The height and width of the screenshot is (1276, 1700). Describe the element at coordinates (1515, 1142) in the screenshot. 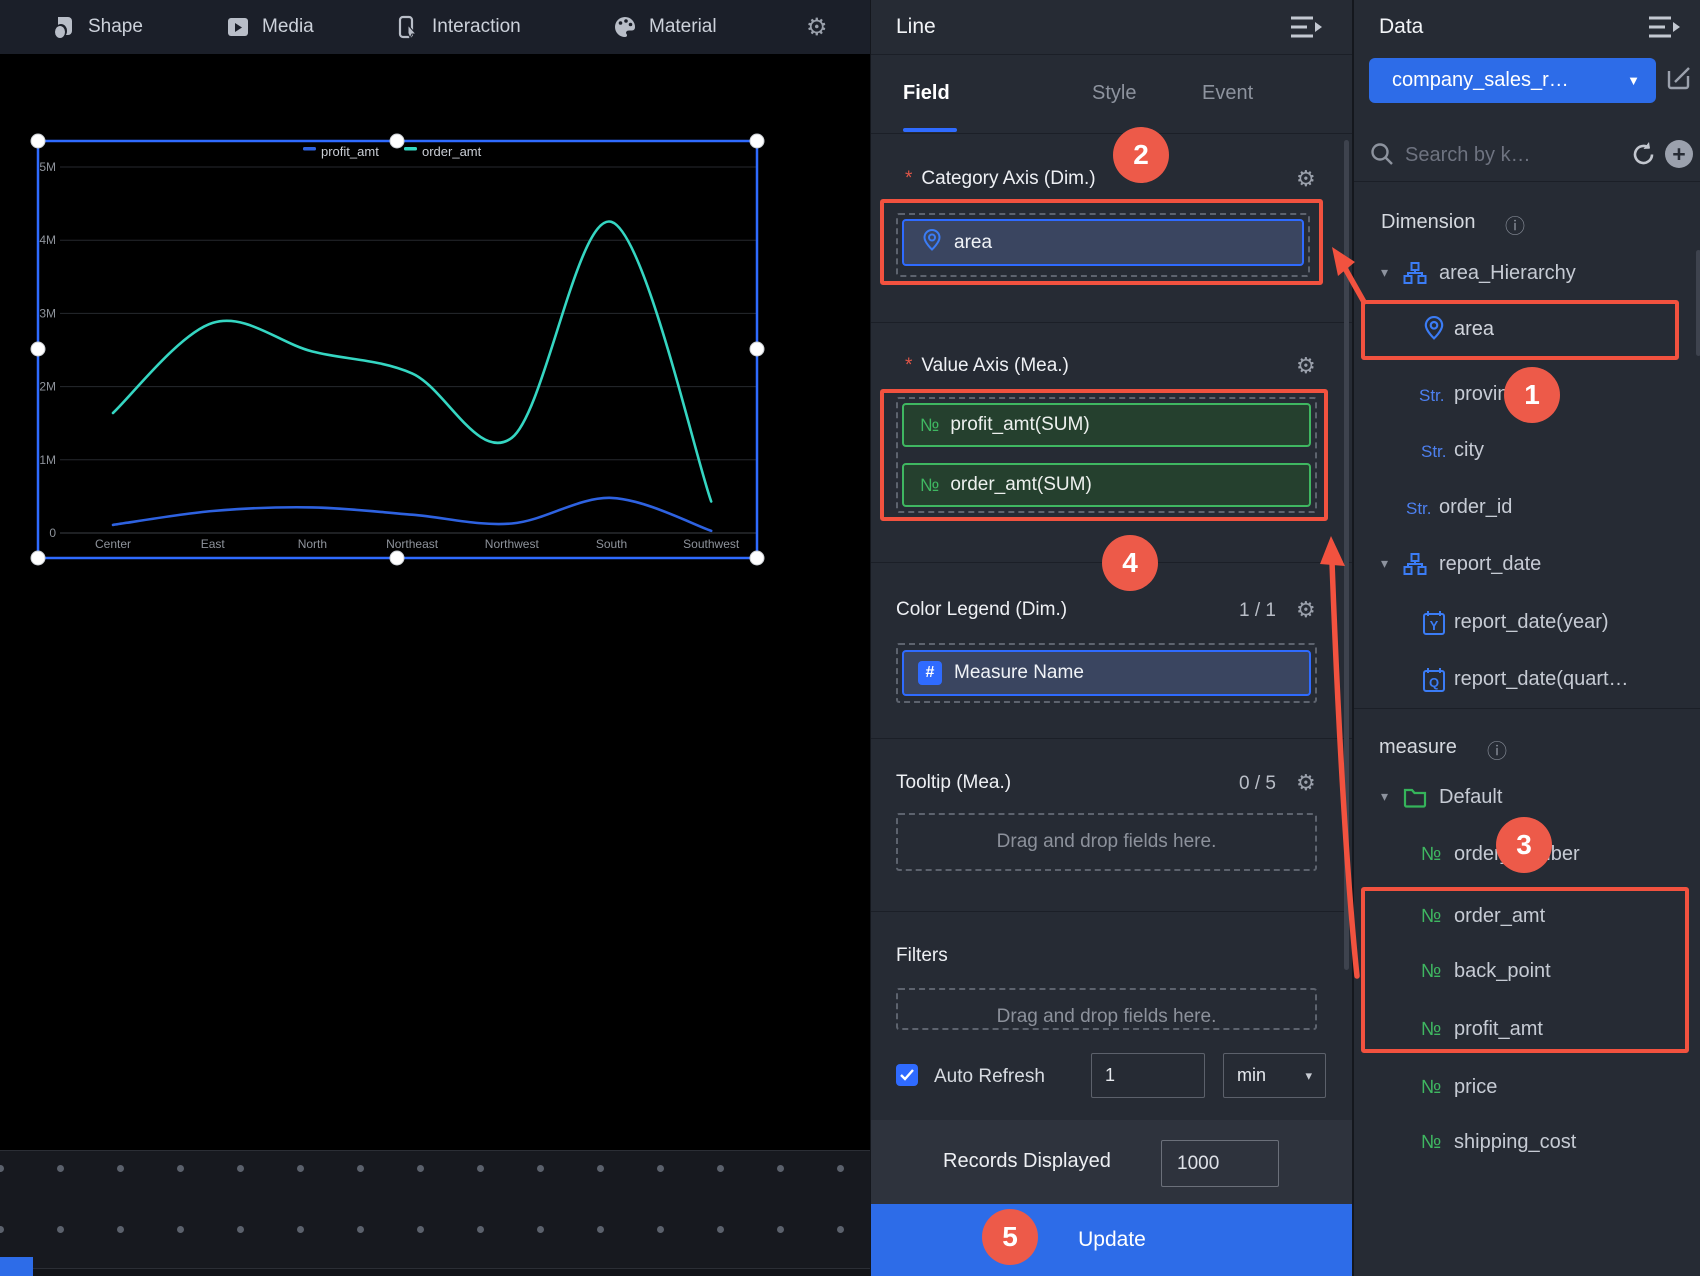

I see `tree-item-shipping-cost: shipping_cost` at that location.